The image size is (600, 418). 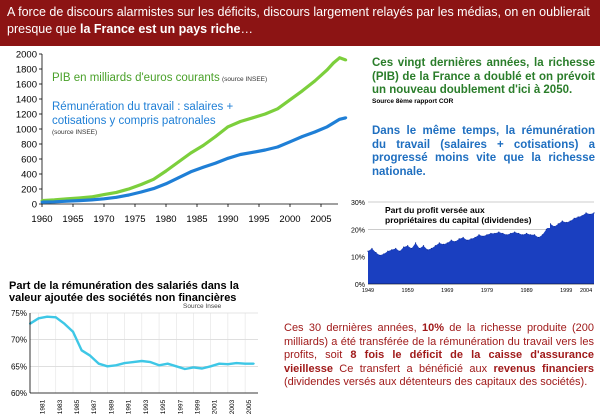 I want to click on chart1-x-tick-label: 1980, so click(x=165, y=219).